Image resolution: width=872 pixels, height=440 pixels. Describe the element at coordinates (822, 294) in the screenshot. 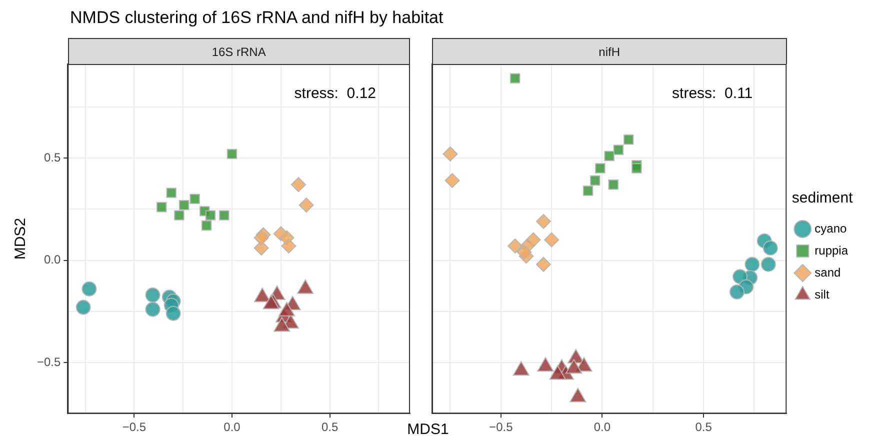

I see `legend-label: silt` at that location.